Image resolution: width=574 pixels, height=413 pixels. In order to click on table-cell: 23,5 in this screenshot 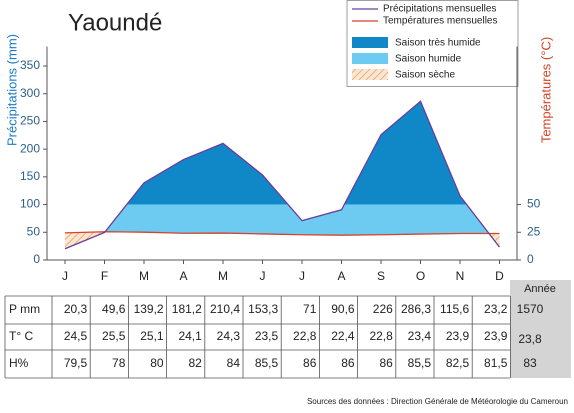, I will do `click(267, 336)`.